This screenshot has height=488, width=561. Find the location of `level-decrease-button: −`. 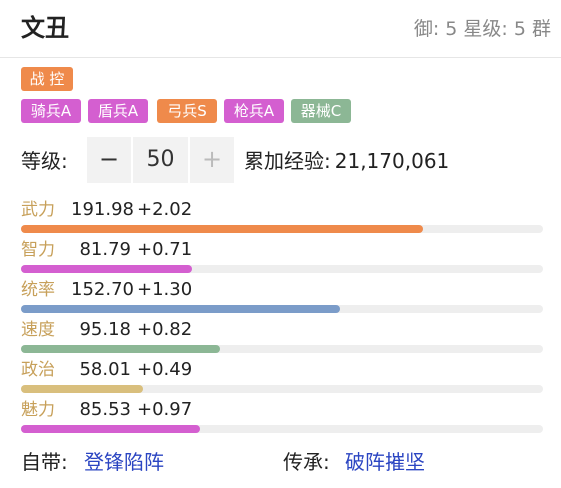

level-decrease-button: − is located at coordinates (109, 160).